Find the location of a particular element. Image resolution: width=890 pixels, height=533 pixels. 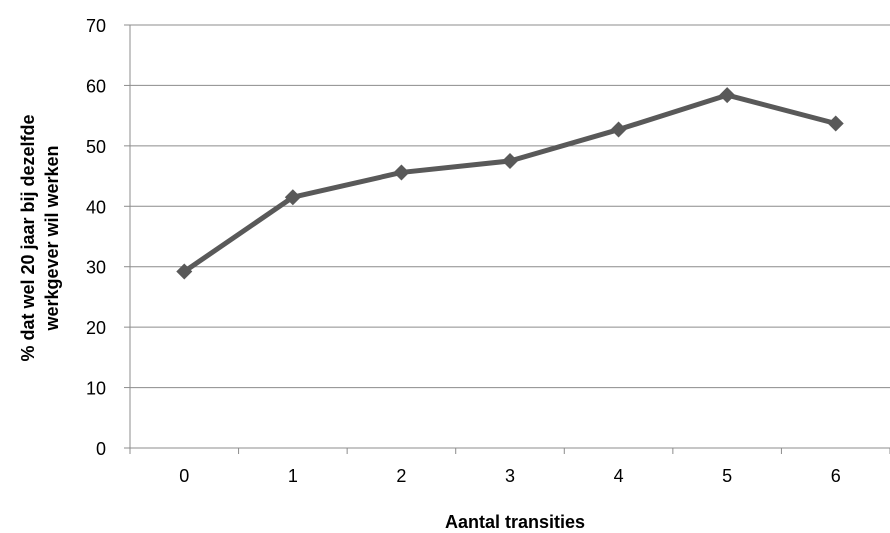

x-axis-tick-labels: 0 1 2 3 4 5 6 is located at coordinates (509, 476).